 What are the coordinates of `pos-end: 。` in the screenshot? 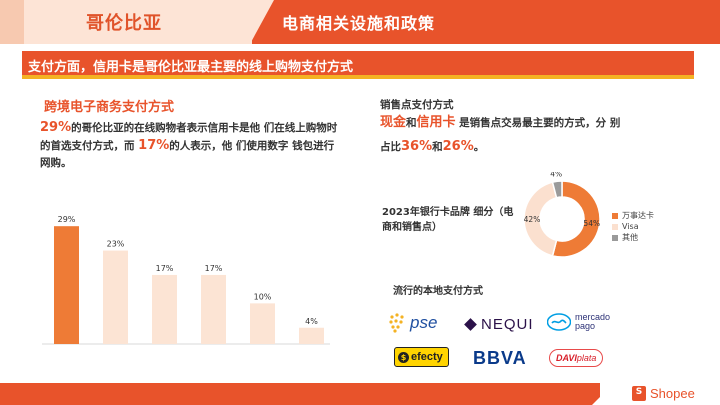 It's located at (479, 147).